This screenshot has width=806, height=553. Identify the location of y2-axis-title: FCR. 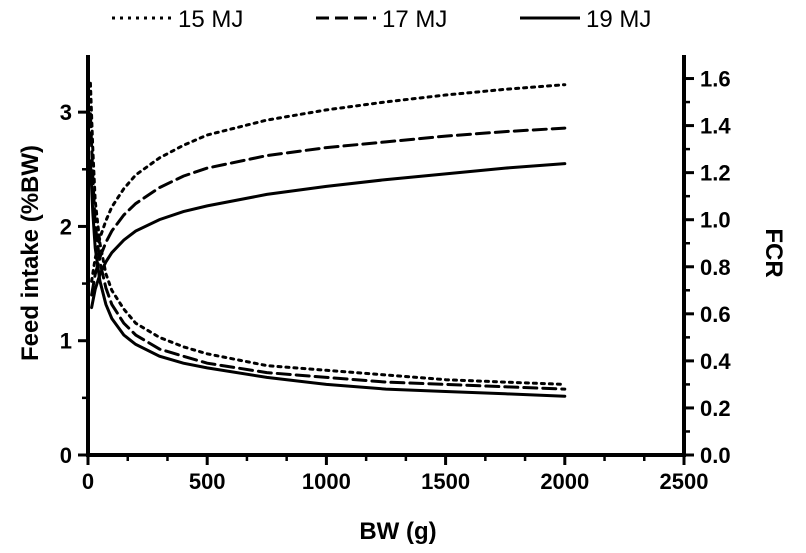
(773, 252).